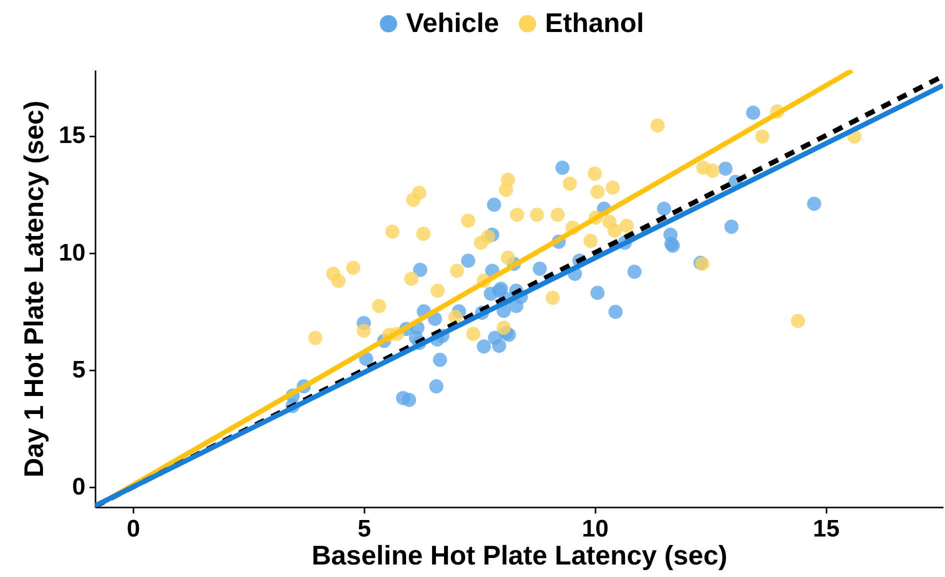 This screenshot has width=945, height=577. What do you see at coordinates (520, 555) in the screenshot?
I see `x-axis-title: Baseline Hot Plate Latency (sec)` at bounding box center [520, 555].